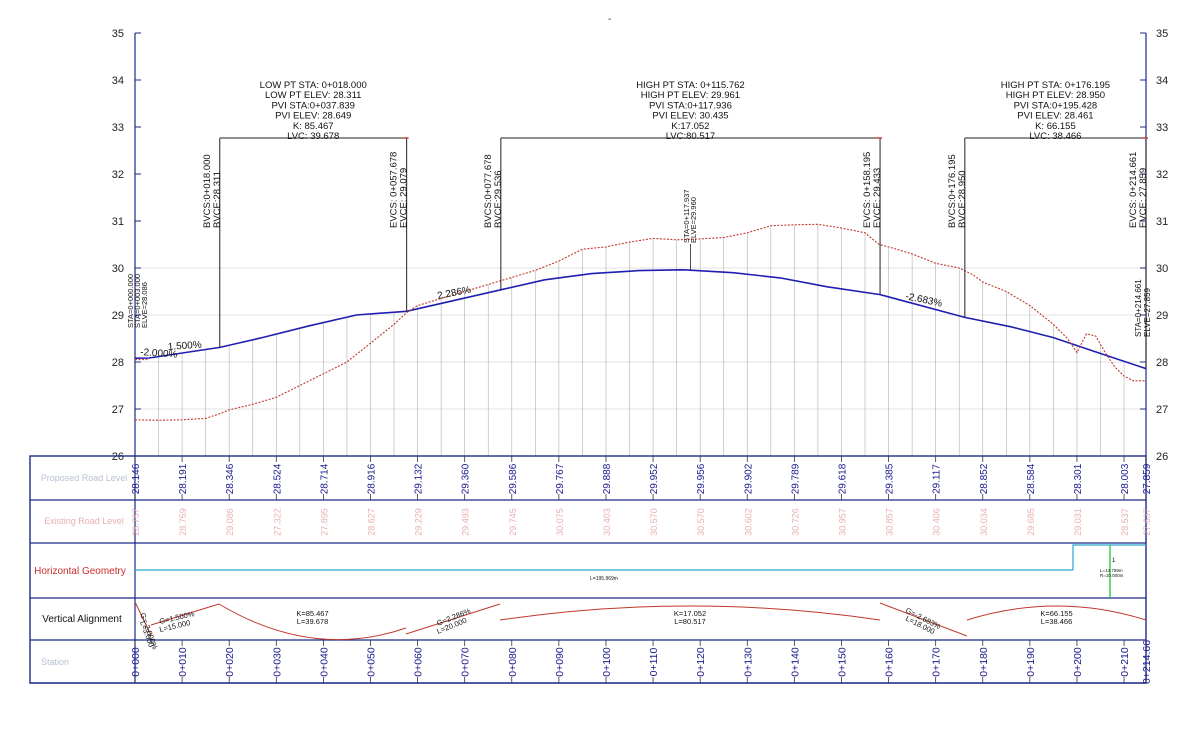 Image resolution: width=1200 pixels, height=729 pixels. Describe the element at coordinates (952, 191) in the screenshot. I see `bvc-label: BVCS:0+176.195` at that location.